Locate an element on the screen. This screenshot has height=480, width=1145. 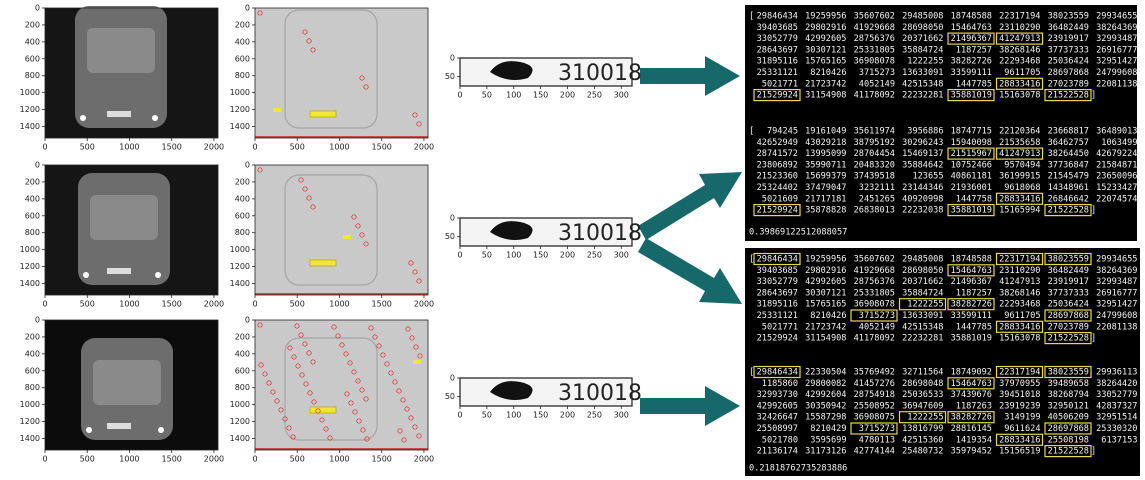
matrix-value: 22317194 is located at coordinates (1019, 260).